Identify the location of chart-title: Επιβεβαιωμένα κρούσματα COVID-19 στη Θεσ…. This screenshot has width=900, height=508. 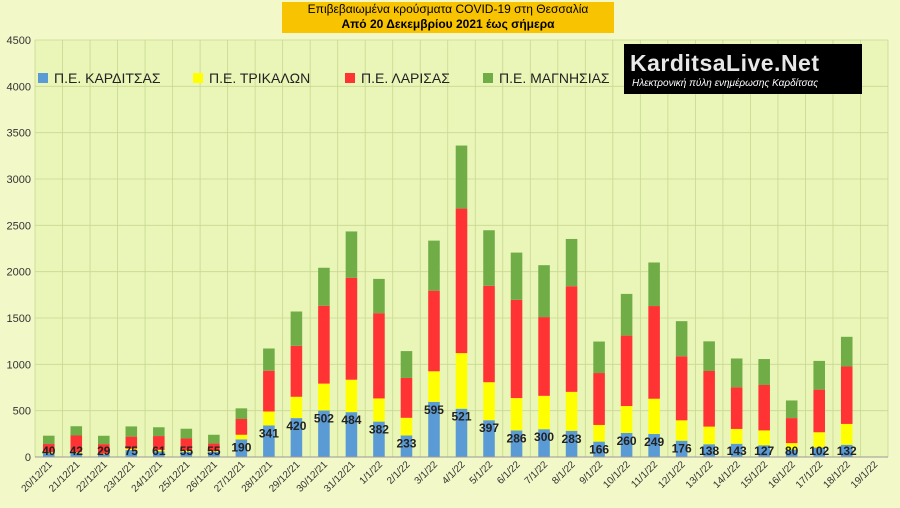
(448, 9).